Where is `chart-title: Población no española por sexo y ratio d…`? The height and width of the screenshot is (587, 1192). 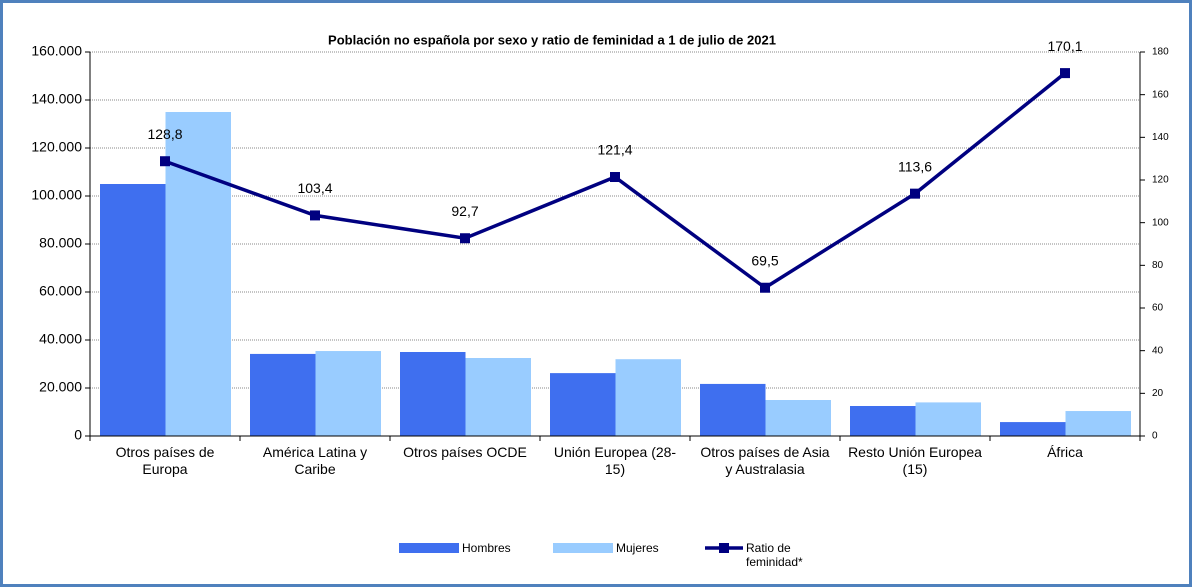
chart-title: Población no española por sexo y ratio d… is located at coordinates (552, 39).